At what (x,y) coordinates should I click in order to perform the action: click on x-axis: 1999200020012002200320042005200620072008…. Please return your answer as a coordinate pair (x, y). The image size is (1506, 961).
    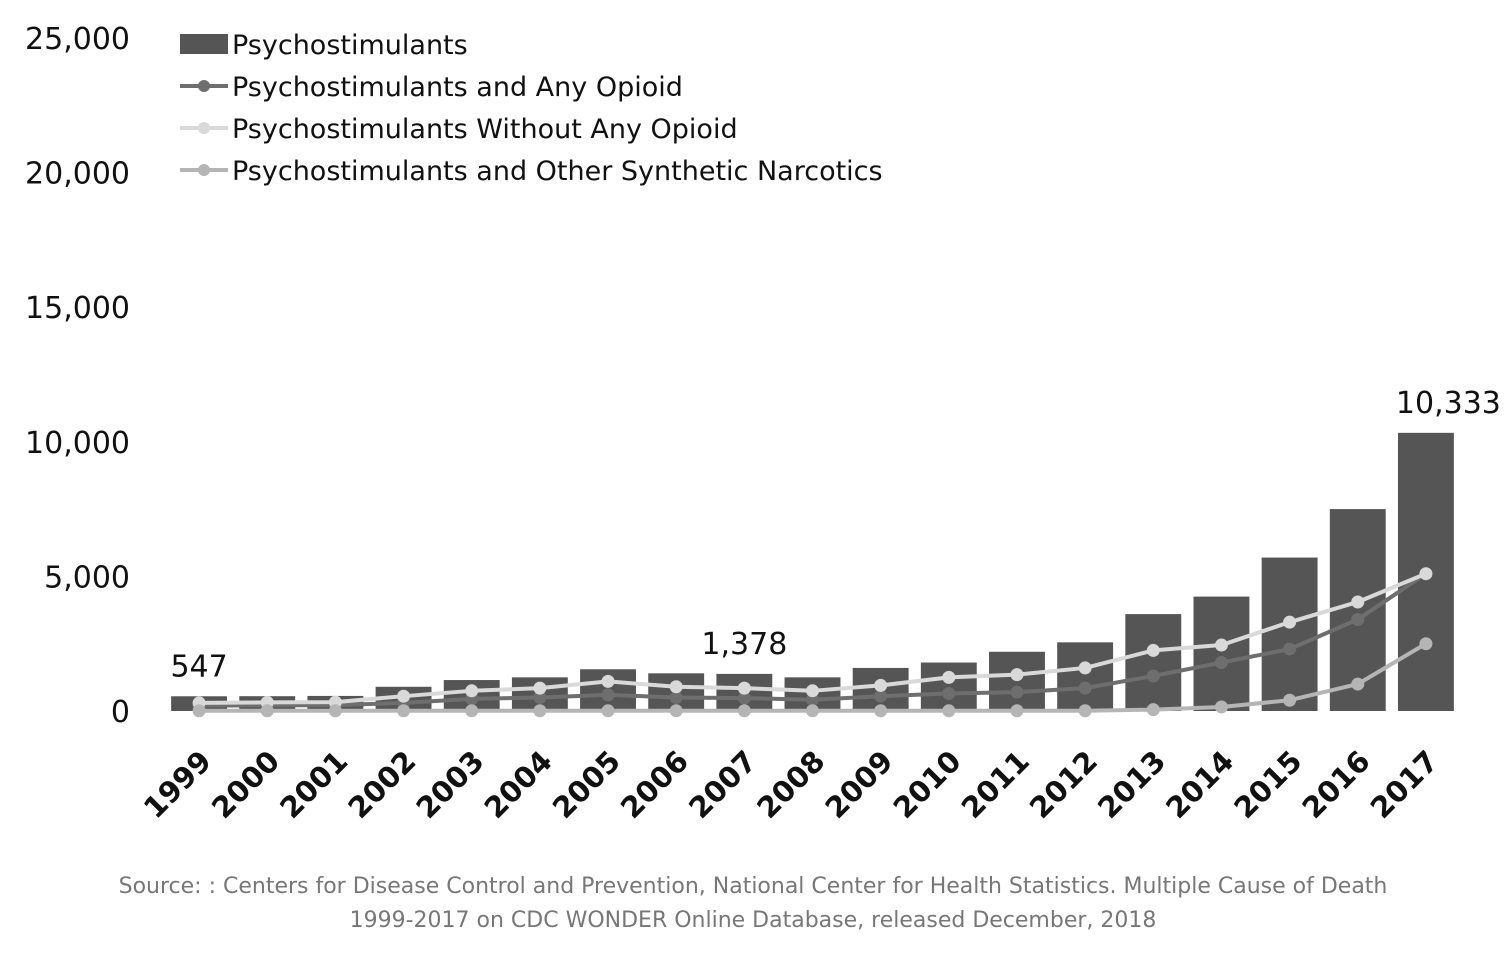
    Looking at the image, I should click on (791, 784).